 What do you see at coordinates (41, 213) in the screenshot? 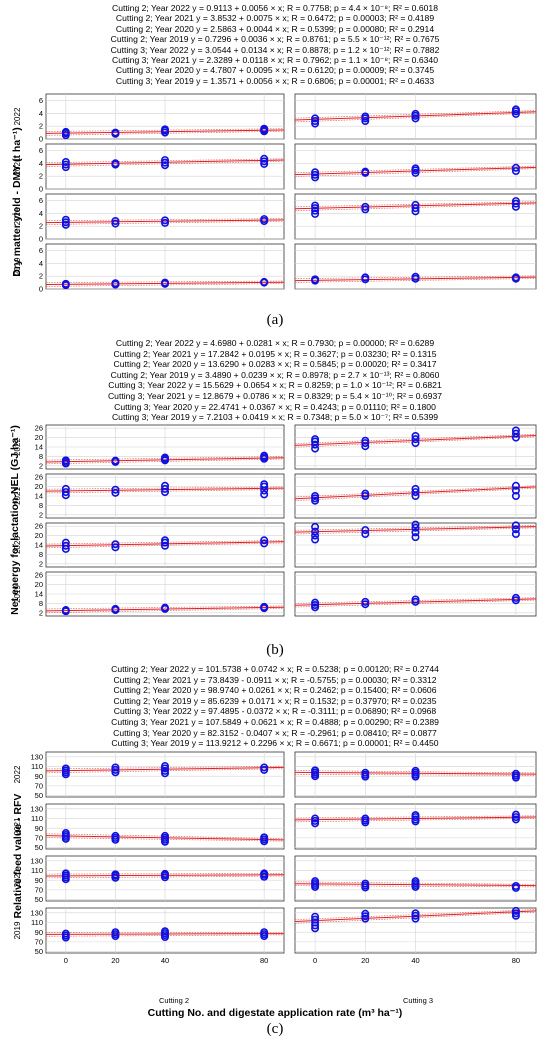
I see `y-tick-label: 4` at bounding box center [41, 213].